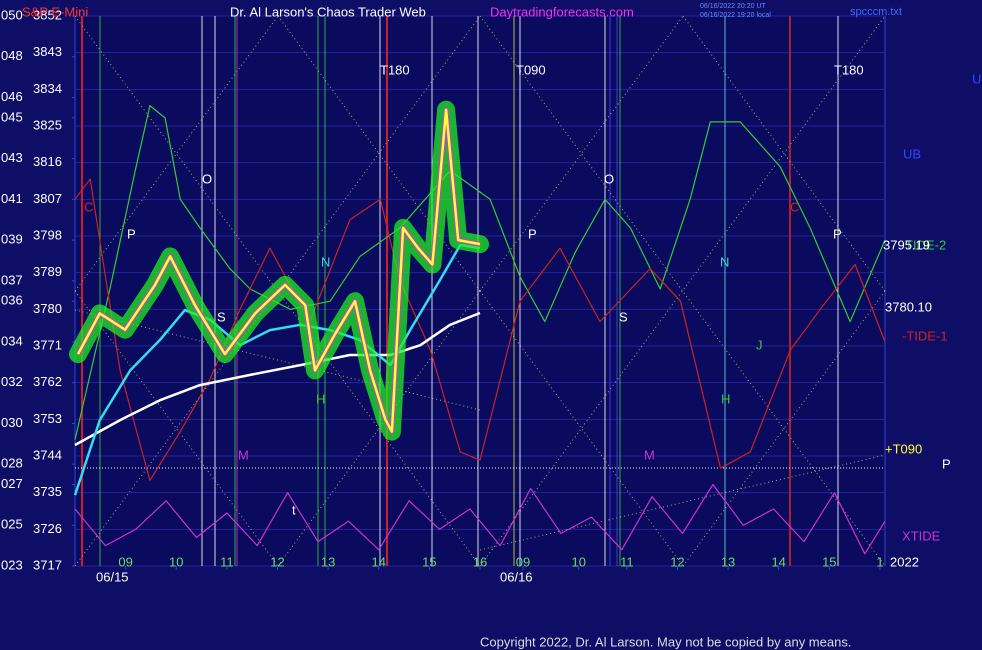 The width and height of the screenshot is (982, 650). I want to click on x-tick-label: 16, so click(480, 561).